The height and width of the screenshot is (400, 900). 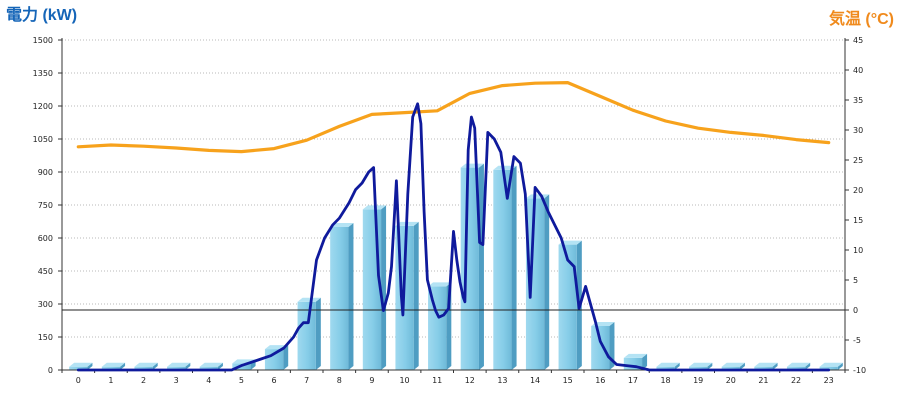 What do you see at coordinates (470, 380) in the screenshot?
I see `x-tick-label: 12` at bounding box center [470, 380].